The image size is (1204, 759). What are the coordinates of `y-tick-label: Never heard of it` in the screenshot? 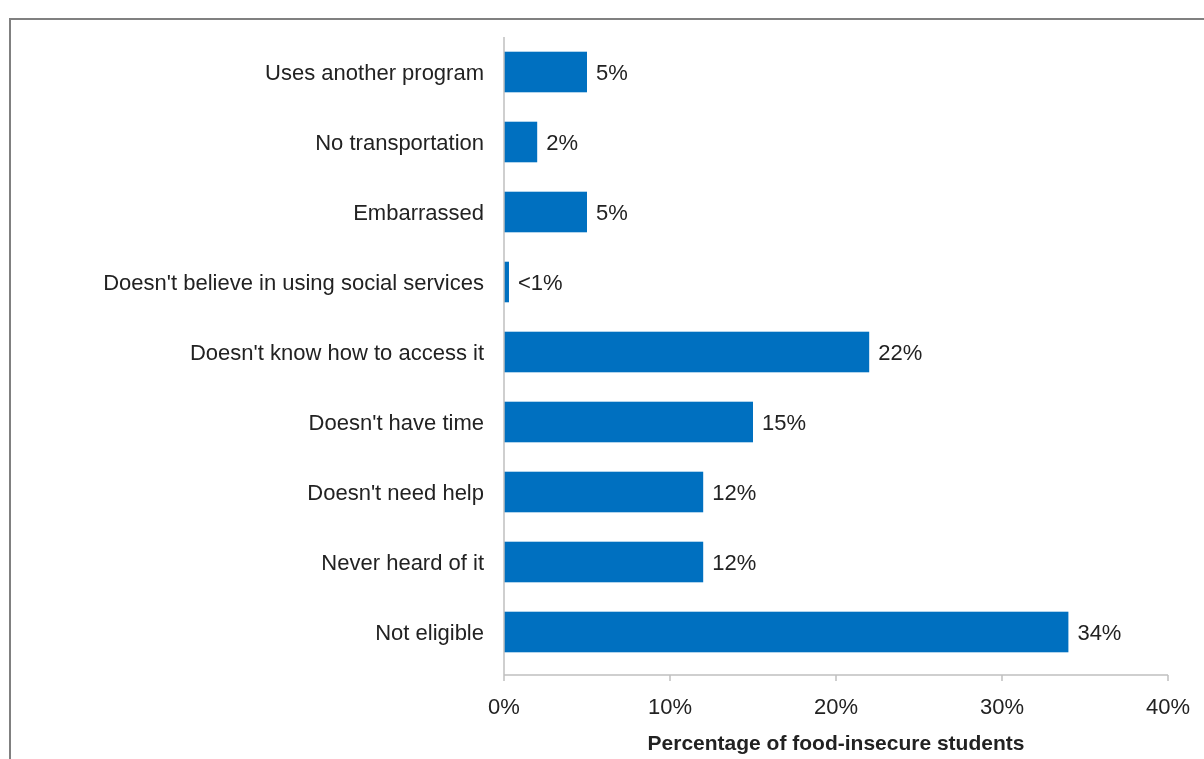 It's located at (402, 562).